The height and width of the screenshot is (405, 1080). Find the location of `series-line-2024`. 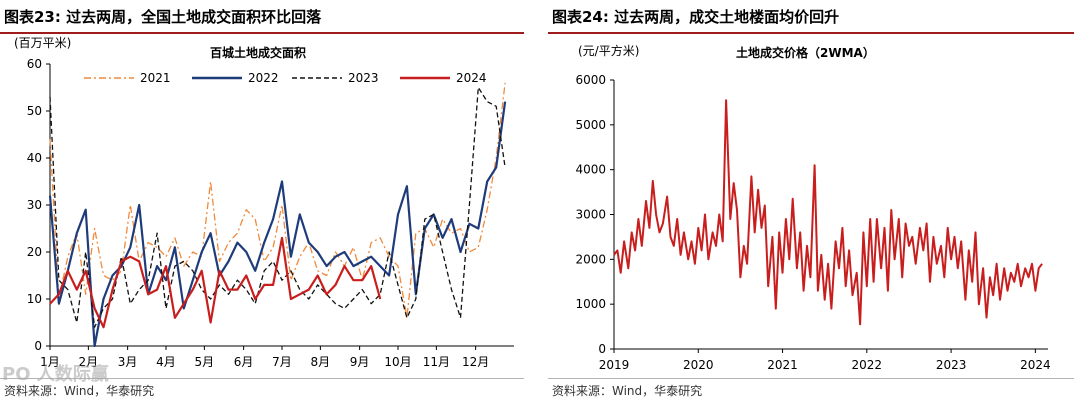

series-line-2024 is located at coordinates (215, 282).